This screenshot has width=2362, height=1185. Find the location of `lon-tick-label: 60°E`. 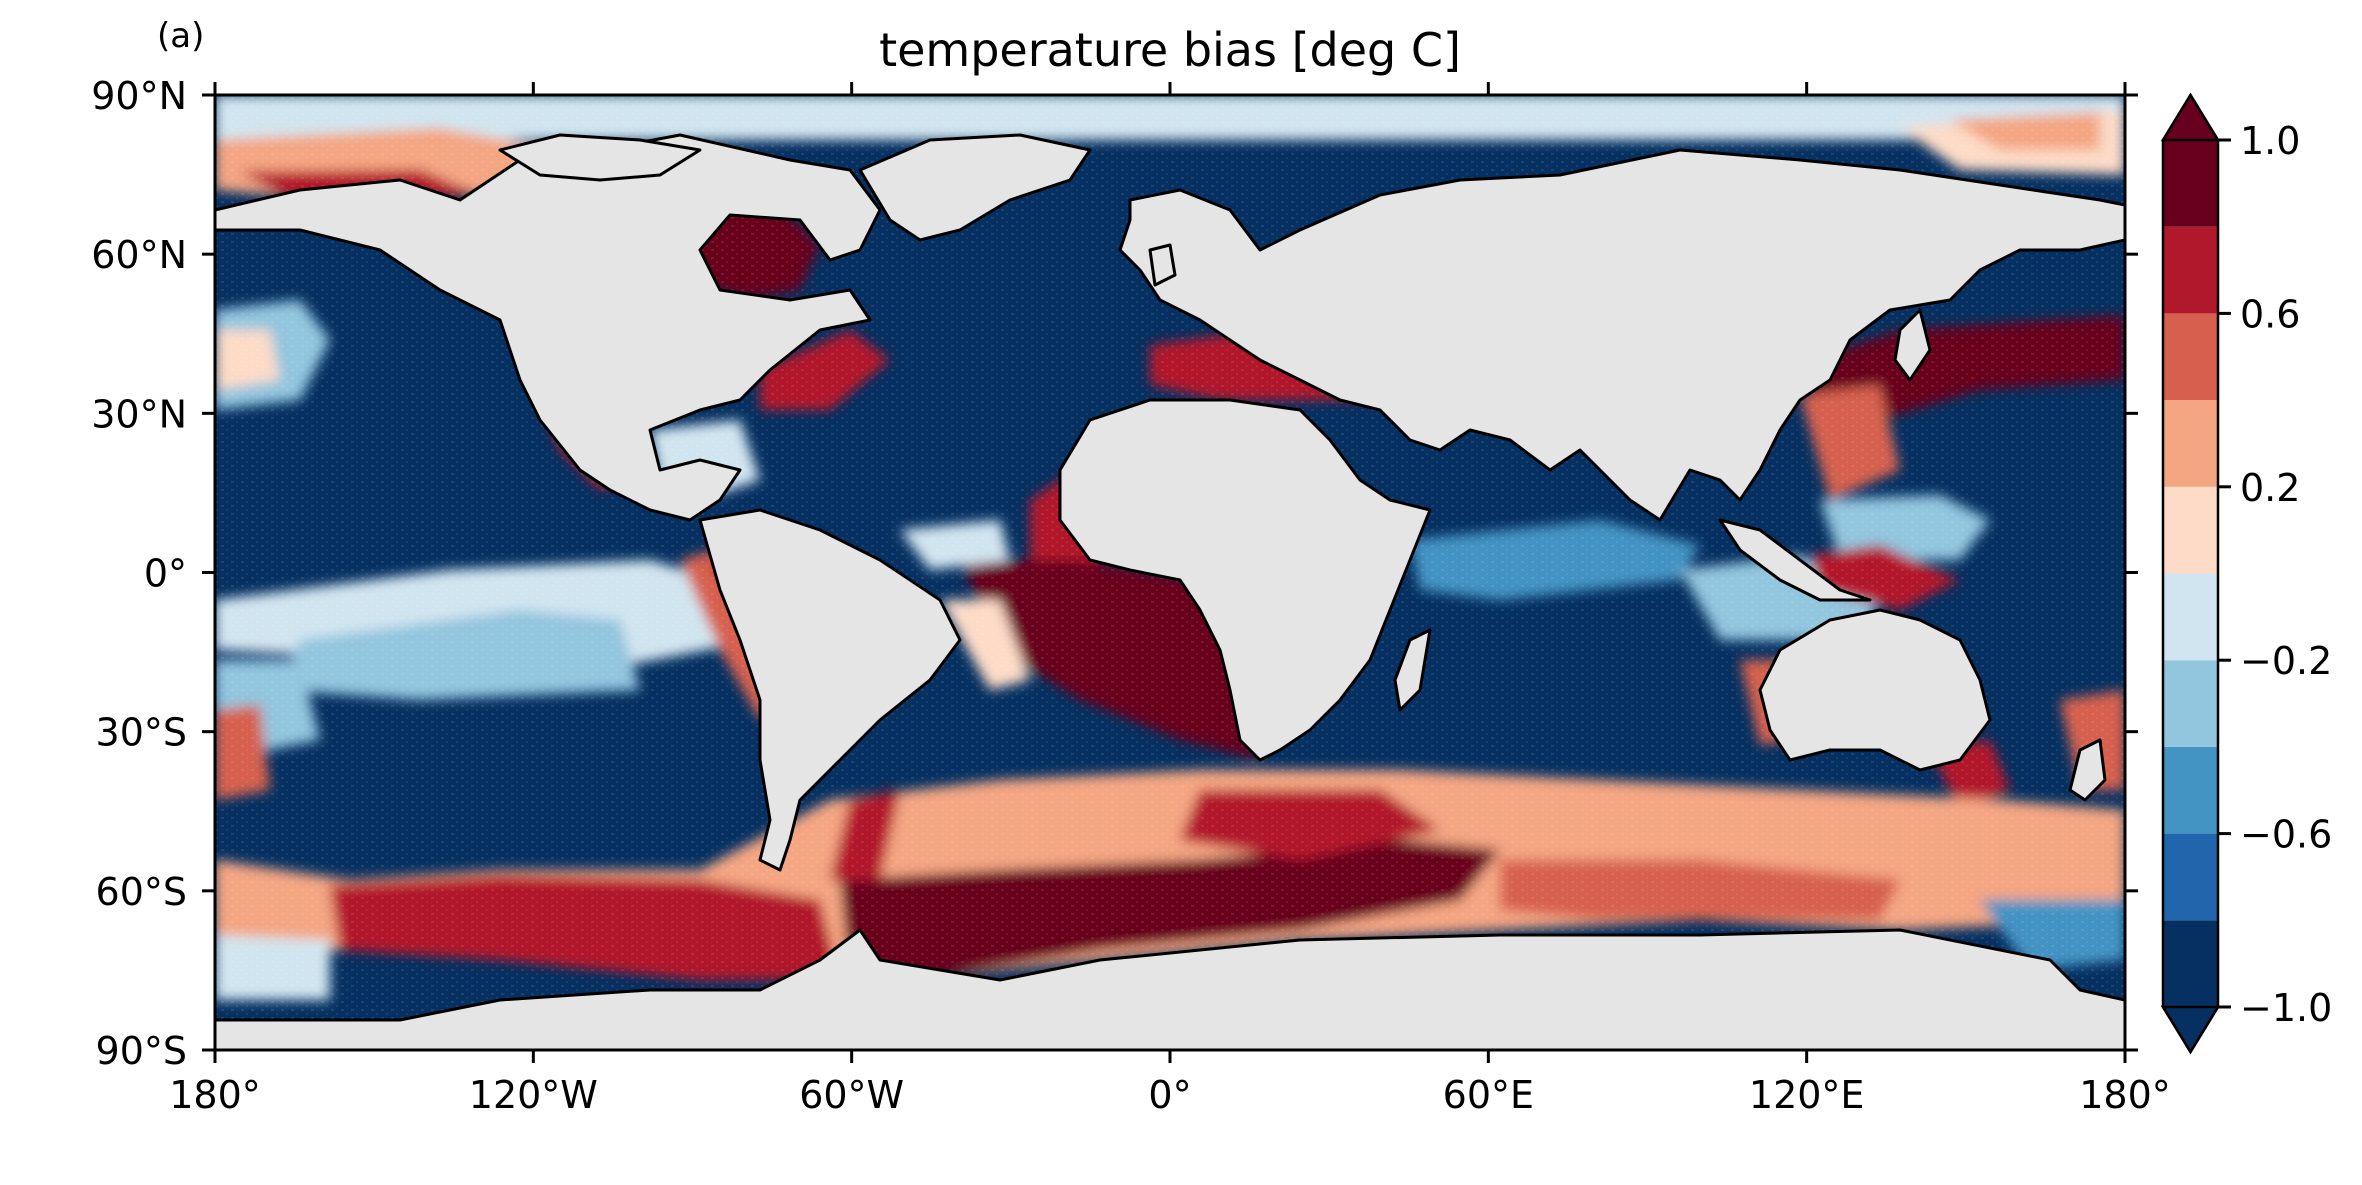

lon-tick-label: 60°E is located at coordinates (1488, 1095).